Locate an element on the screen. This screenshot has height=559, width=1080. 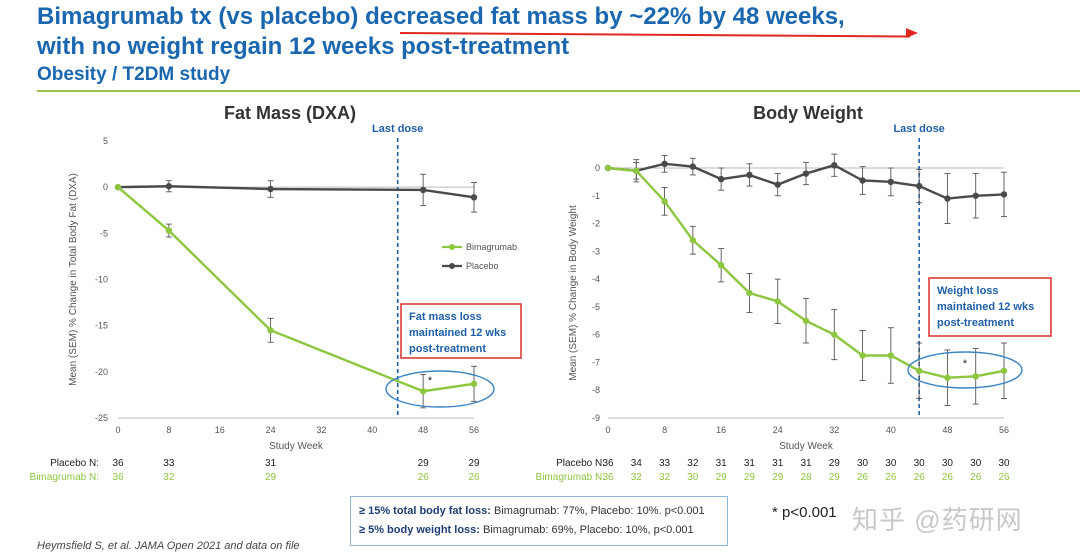
stats-fat-text: Bimagrumab: 77%, Placebo: 10%. p<0.001 is located at coordinates (597, 511).